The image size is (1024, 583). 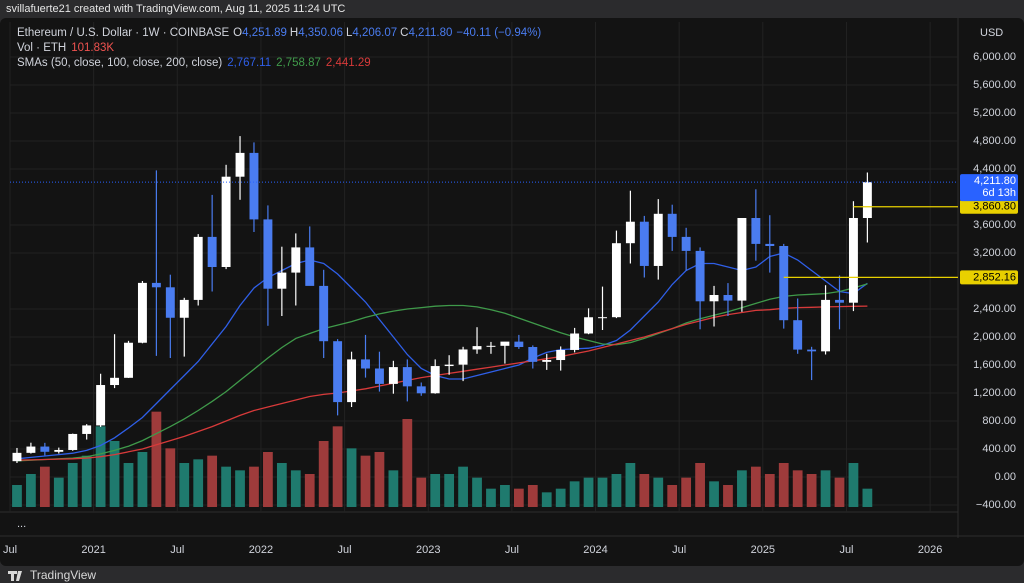 What do you see at coordinates (999, 449) in the screenshot?
I see `y-tick-label: 400.00` at bounding box center [999, 449].